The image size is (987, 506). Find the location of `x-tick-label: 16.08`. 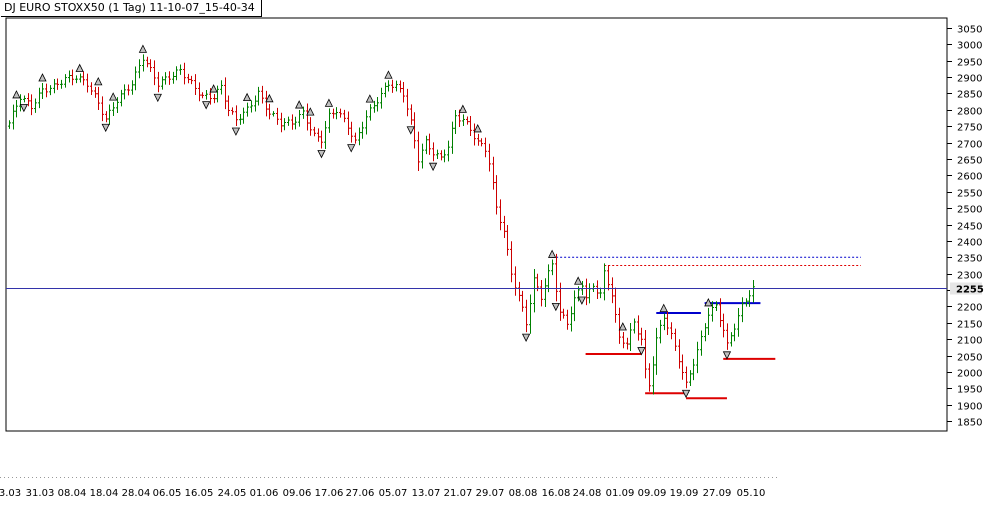

x-tick-label: 16.08 is located at coordinates (556, 493).